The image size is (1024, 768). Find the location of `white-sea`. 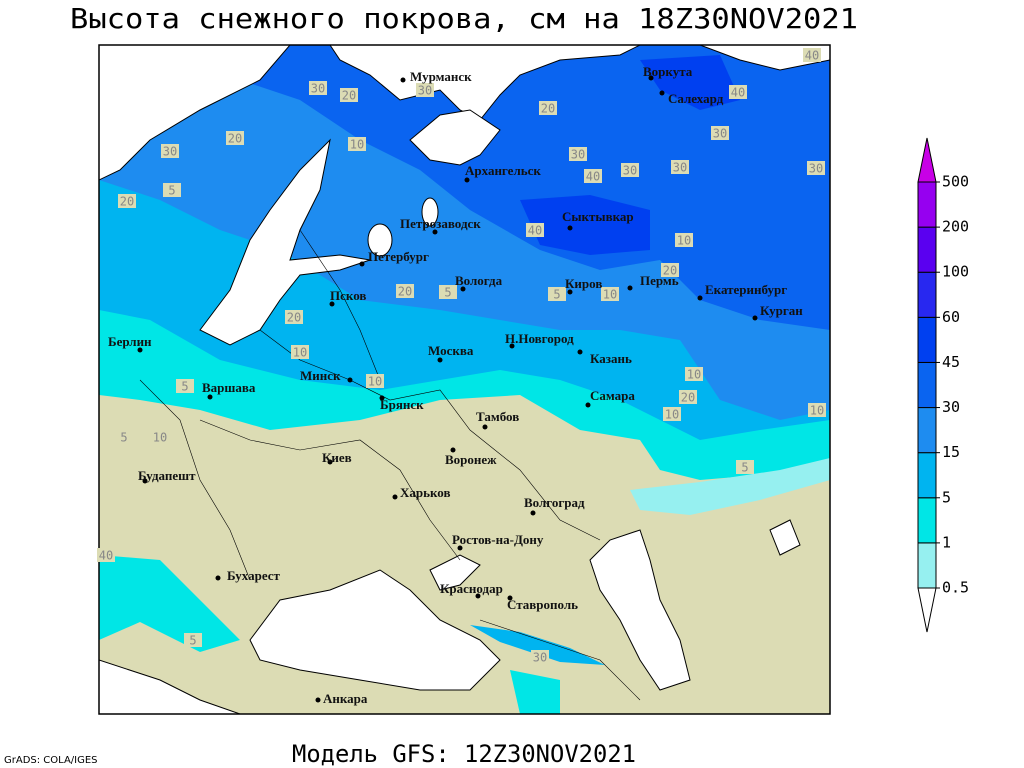

white-sea is located at coordinates (455, 137).